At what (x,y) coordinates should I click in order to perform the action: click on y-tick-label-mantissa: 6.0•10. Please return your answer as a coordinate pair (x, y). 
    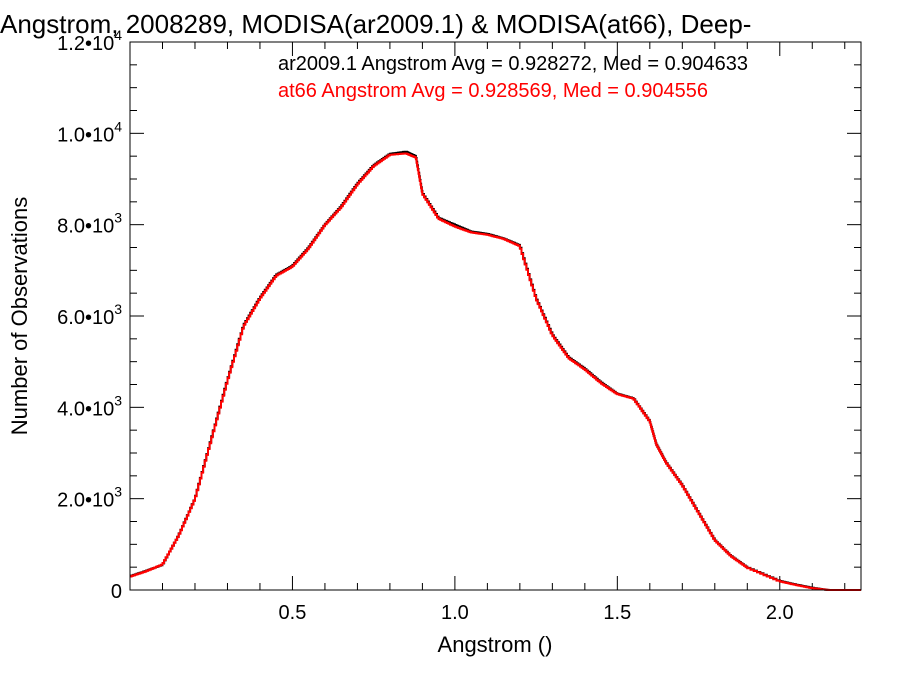
    Looking at the image, I should click on (85, 318).